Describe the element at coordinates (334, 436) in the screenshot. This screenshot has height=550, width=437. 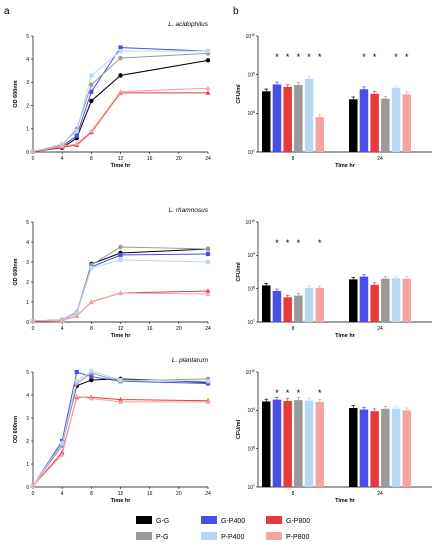
I see `bar-chart-5: 10⁷ 10⁸ 10⁹ 1010 Time hr CFU/ml 8 * * * * 24` at that location.